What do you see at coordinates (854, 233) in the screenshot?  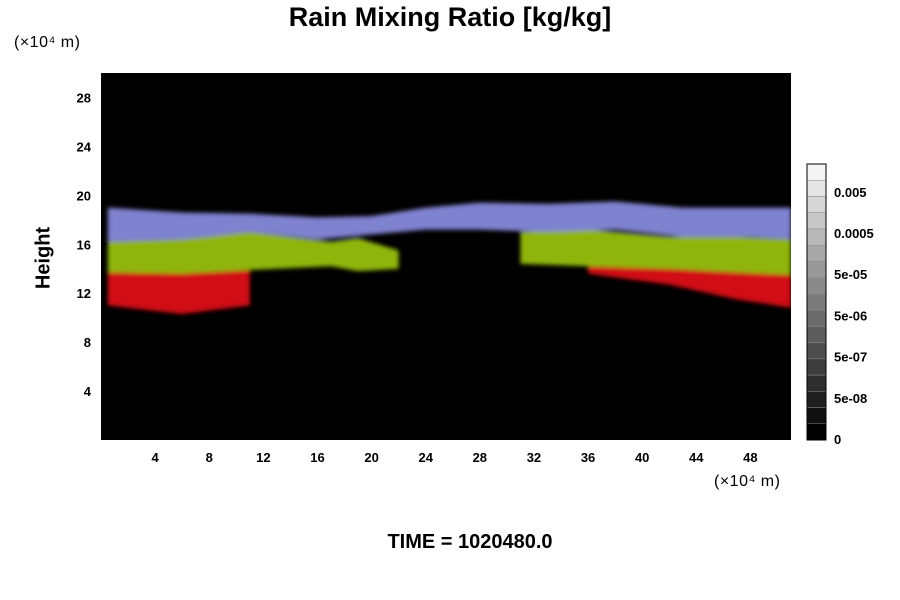 I see `colorbar-label: 0.0005` at bounding box center [854, 233].